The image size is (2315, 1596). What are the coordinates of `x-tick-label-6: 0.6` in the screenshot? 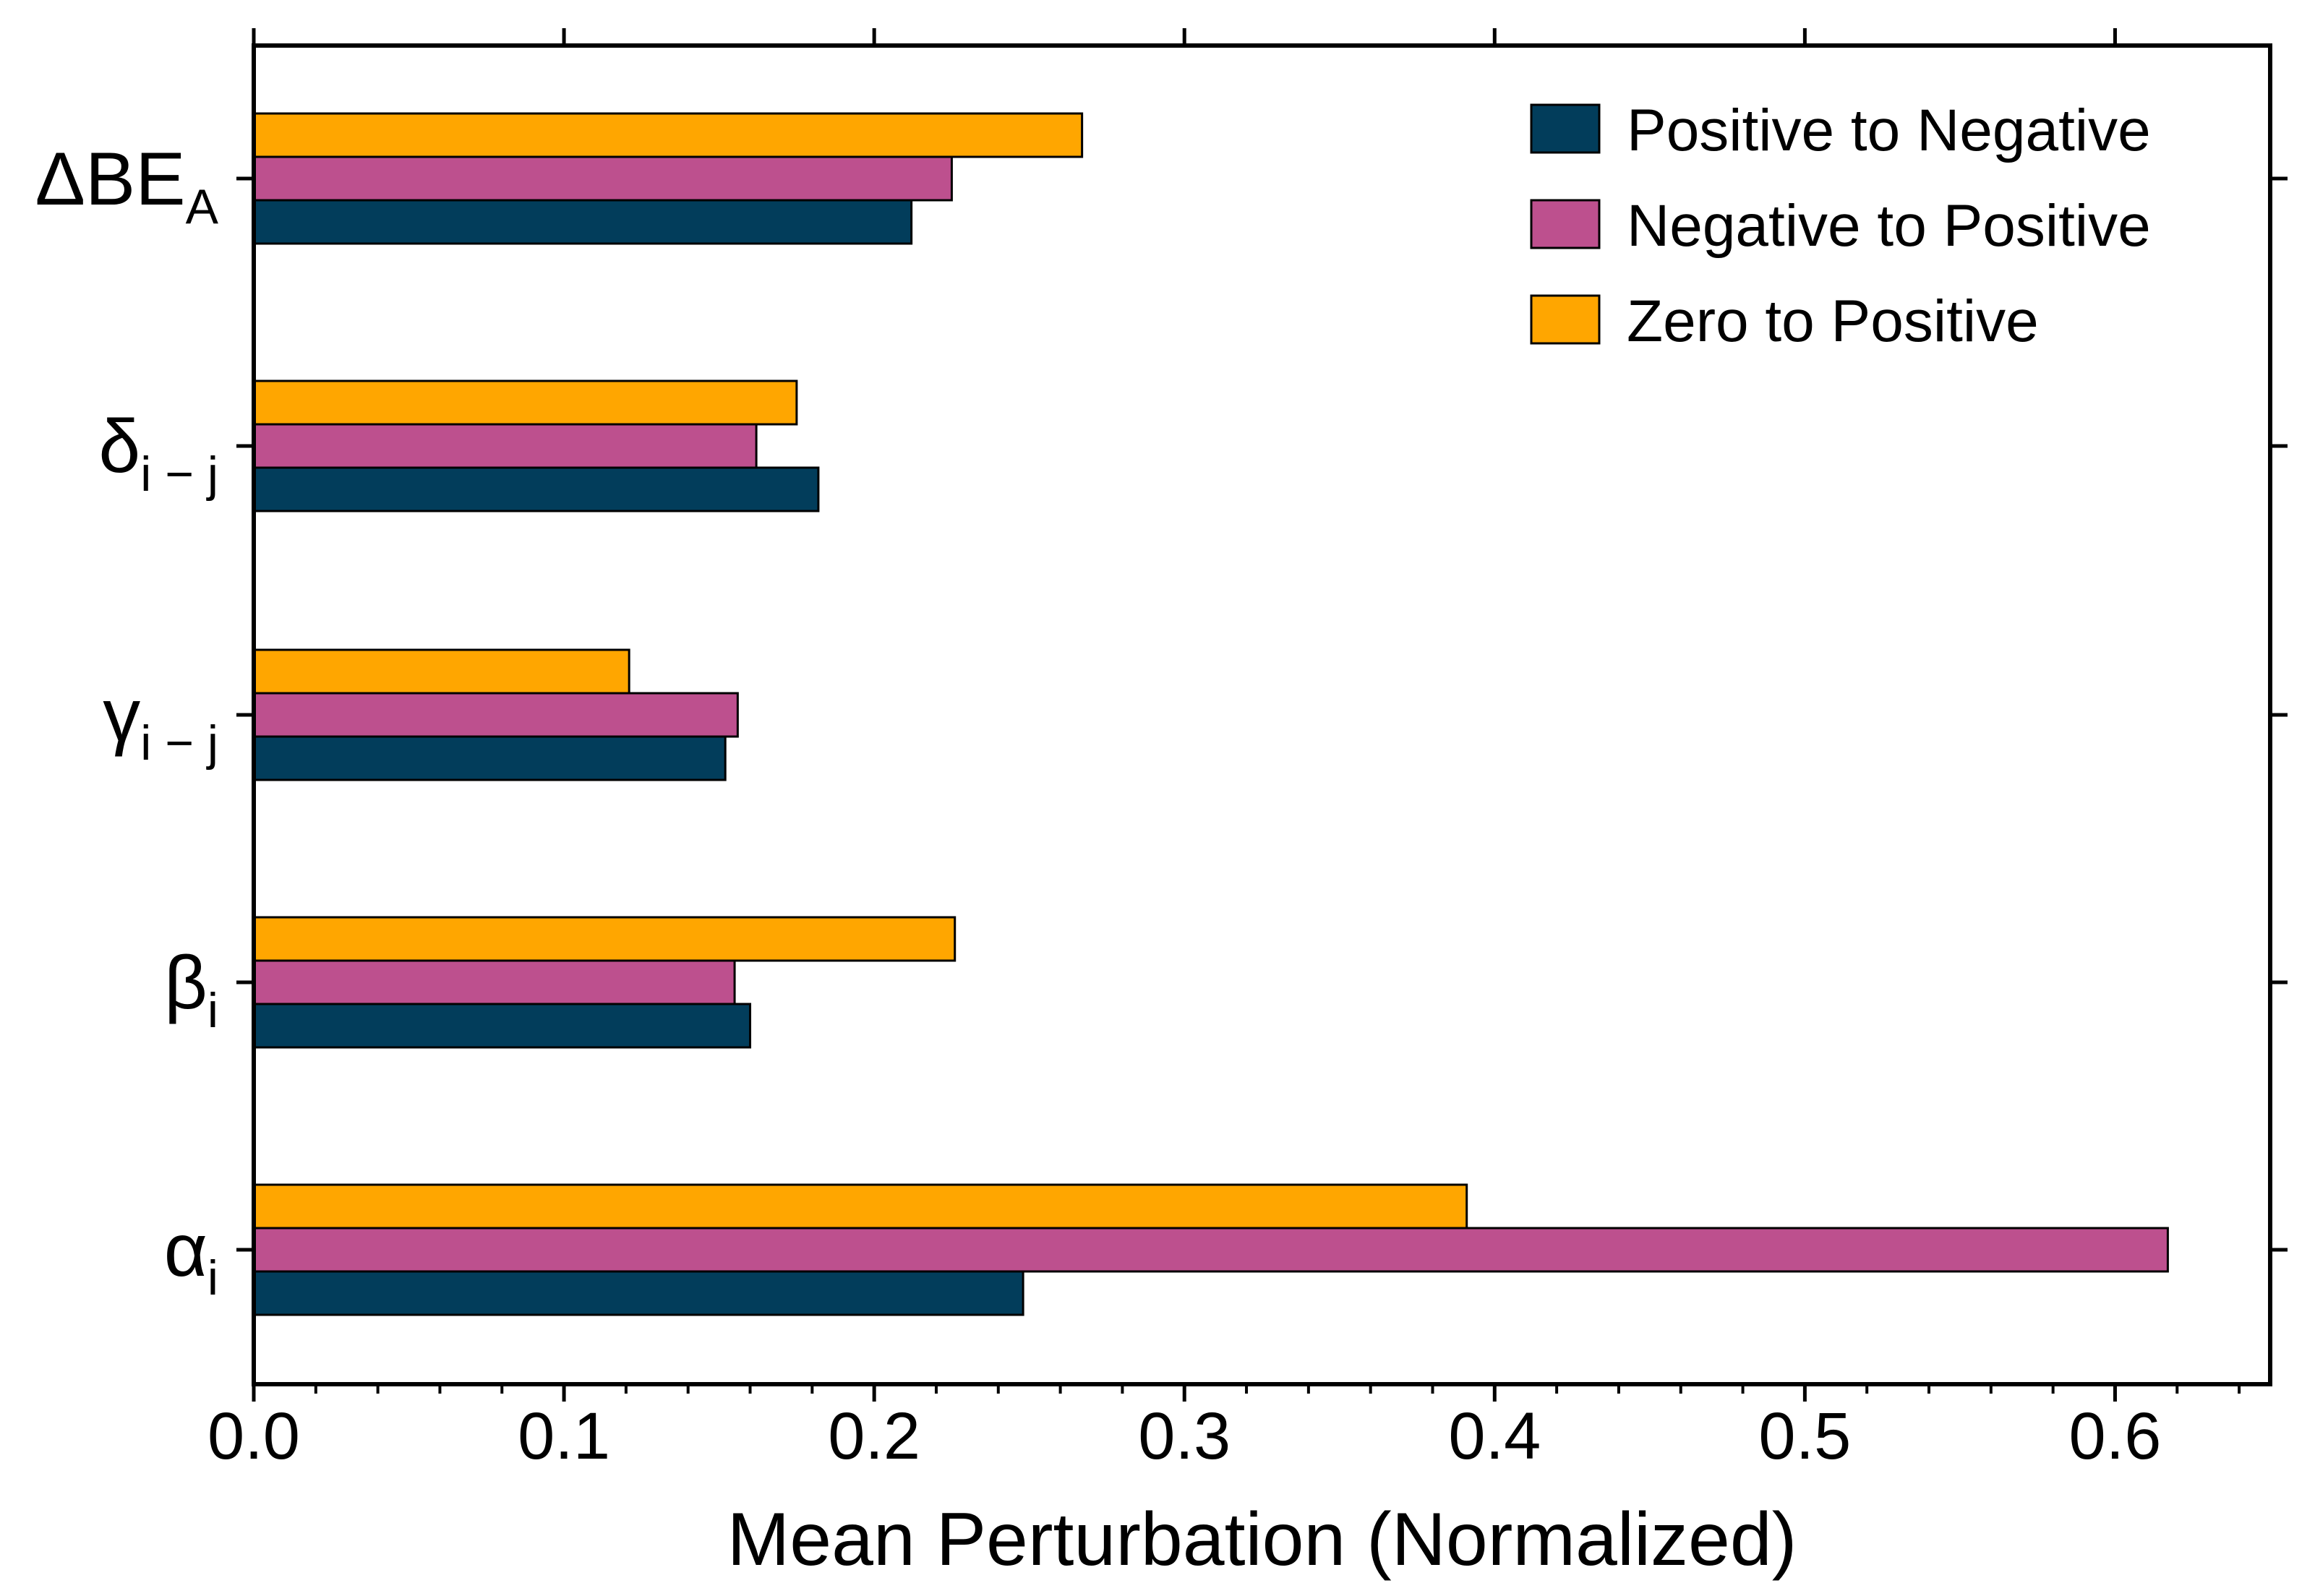 It's located at (2115, 1436).